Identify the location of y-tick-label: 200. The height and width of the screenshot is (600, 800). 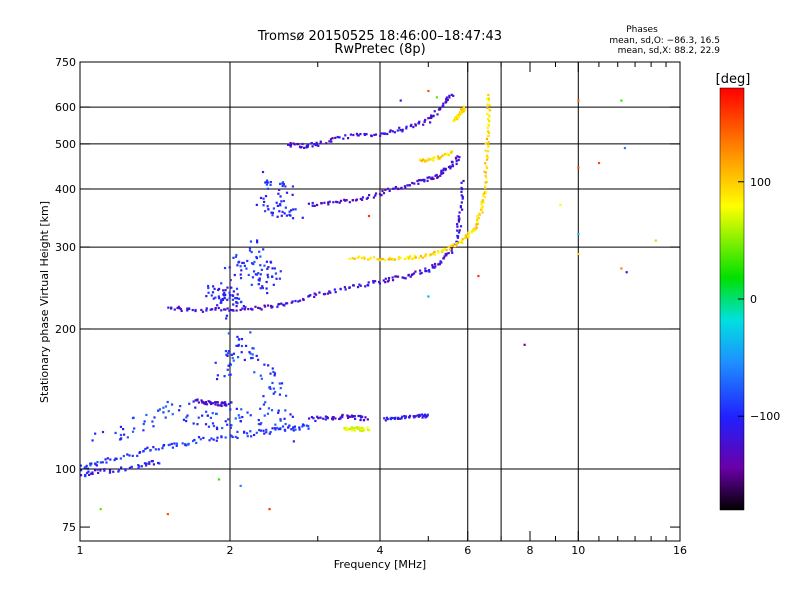
(65, 329).